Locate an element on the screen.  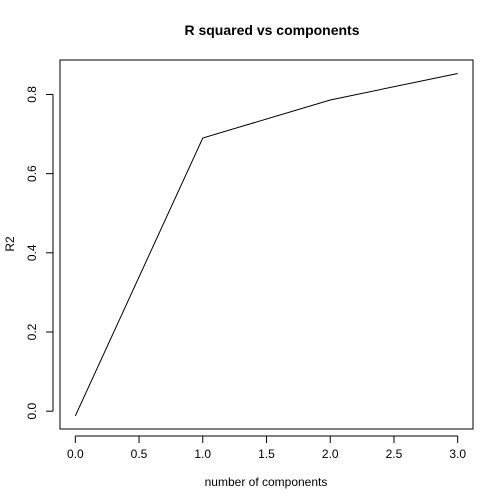
x-axis: 0.0 0.5 1.0 1.5 2.0 2.5 3.0 is located at coordinates (266, 448).